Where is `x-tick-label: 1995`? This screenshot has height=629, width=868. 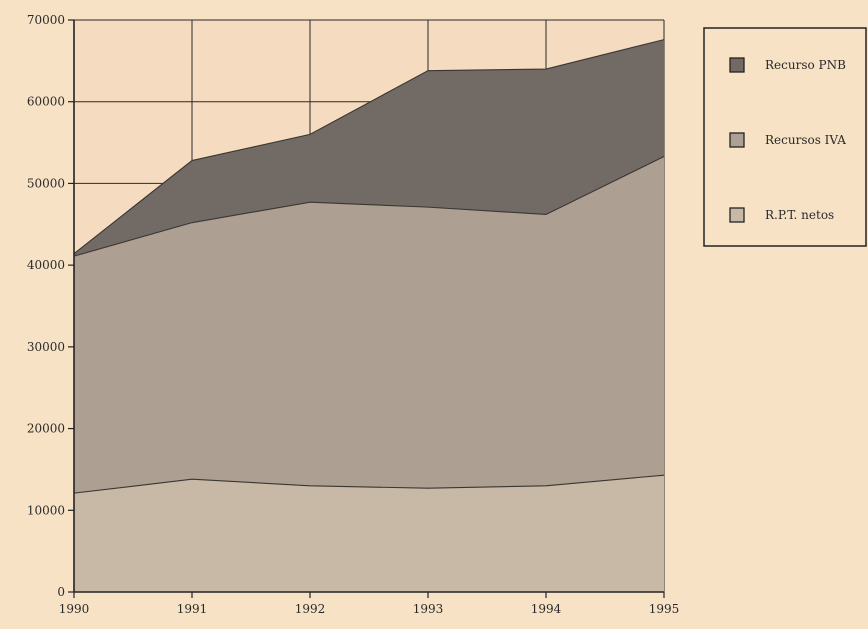 x-tick-label: 1995 is located at coordinates (664, 609).